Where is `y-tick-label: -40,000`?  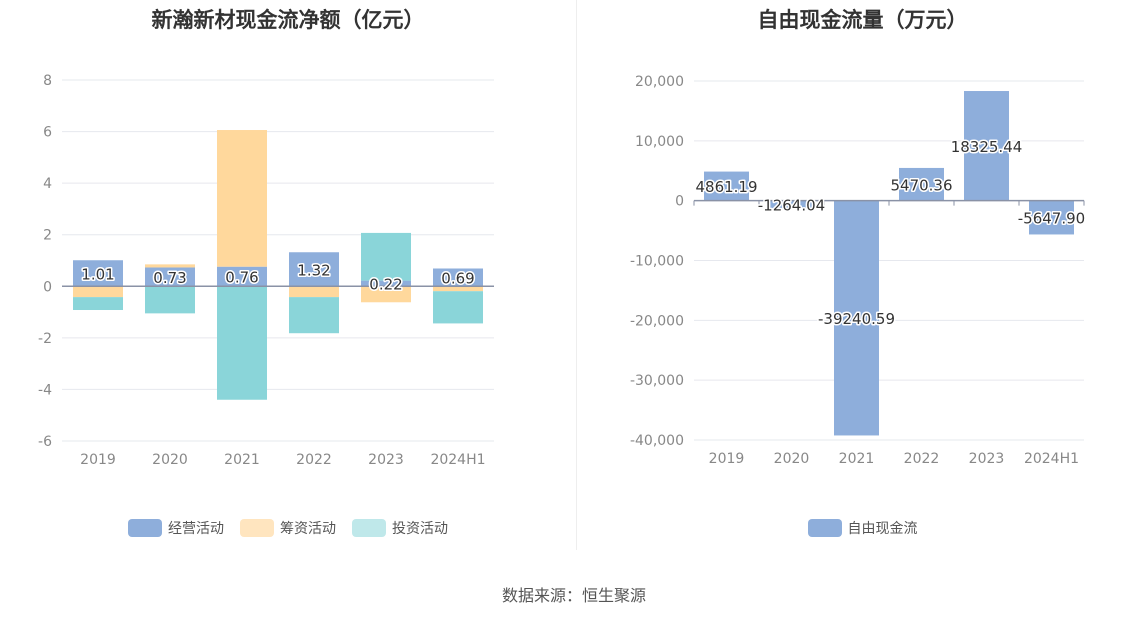 y-tick-label: -40,000 is located at coordinates (657, 441).